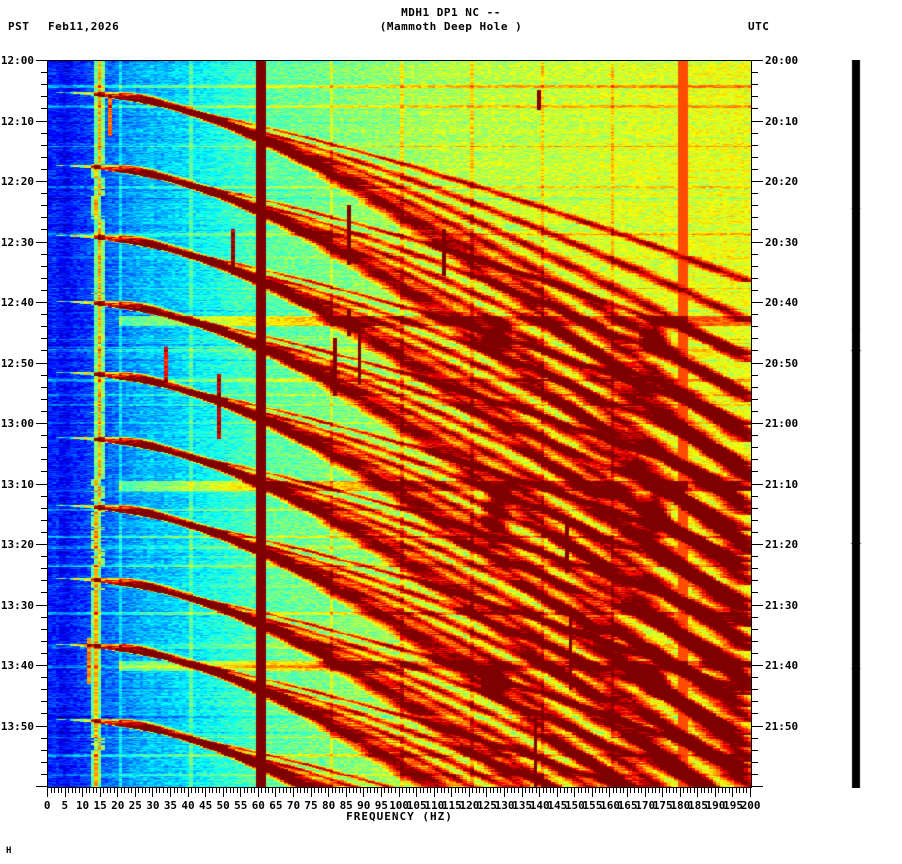  I want to click on frequency-tick-label: 85, so click(346, 805).